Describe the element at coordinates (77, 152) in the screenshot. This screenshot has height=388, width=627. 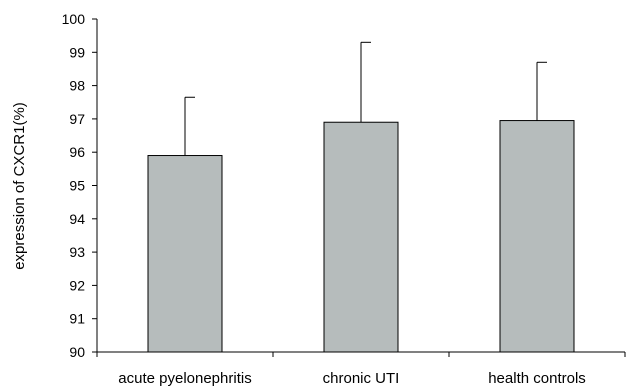
I see `y-tick-label: 96` at that location.